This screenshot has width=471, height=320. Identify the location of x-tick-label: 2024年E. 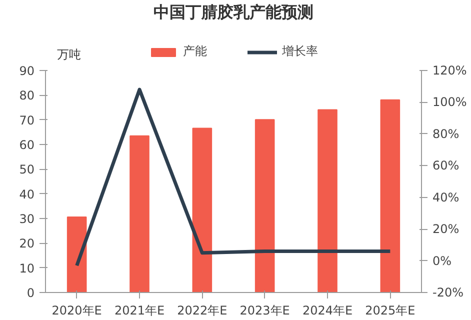
(327, 311).